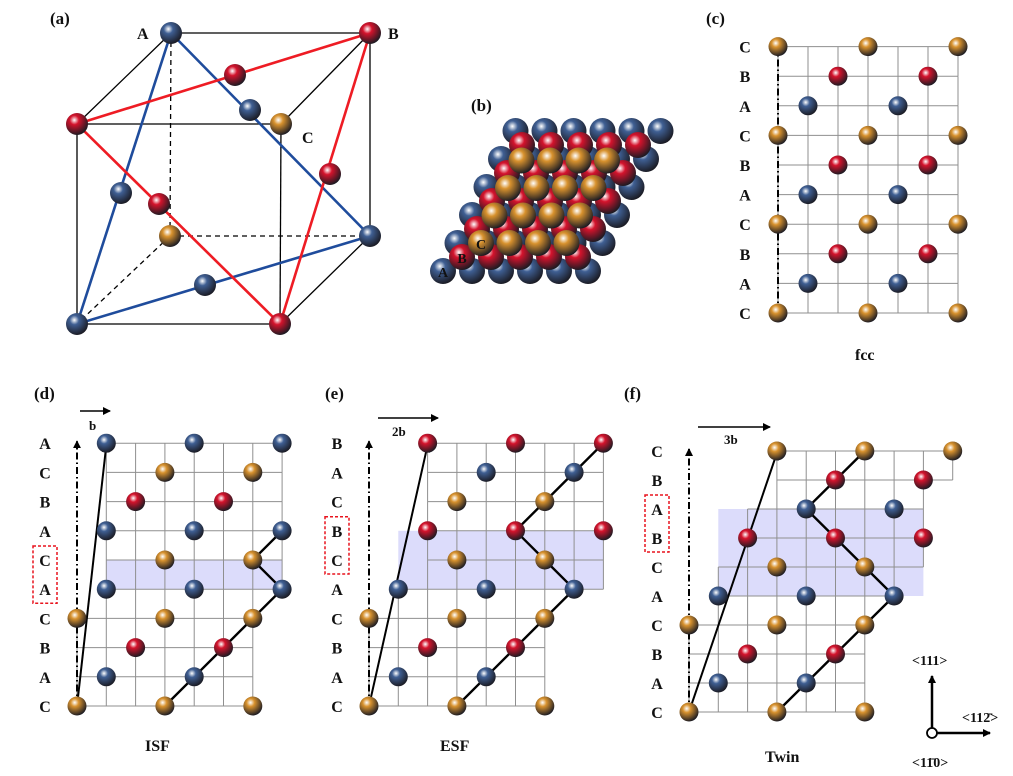 The image size is (1013, 776). What do you see at coordinates (60, 18) in the screenshot?
I see `panel-a-label: (a)` at bounding box center [60, 18].